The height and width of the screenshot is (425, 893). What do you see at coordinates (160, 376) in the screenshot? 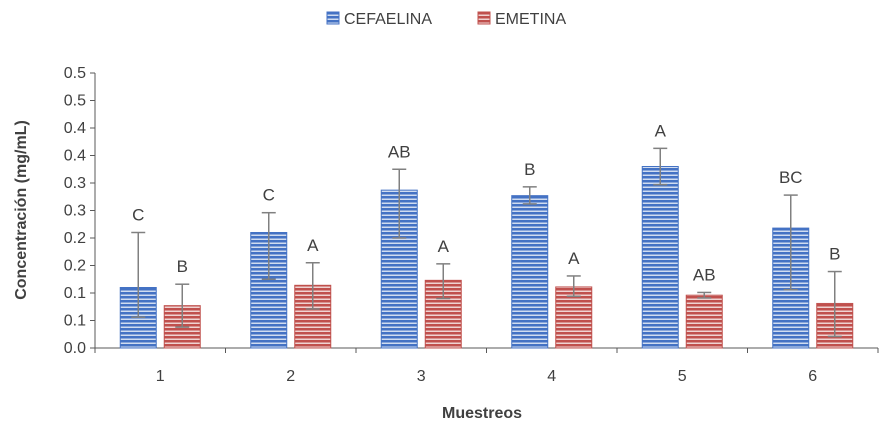
I see `x-tick-label: 1` at bounding box center [160, 376].